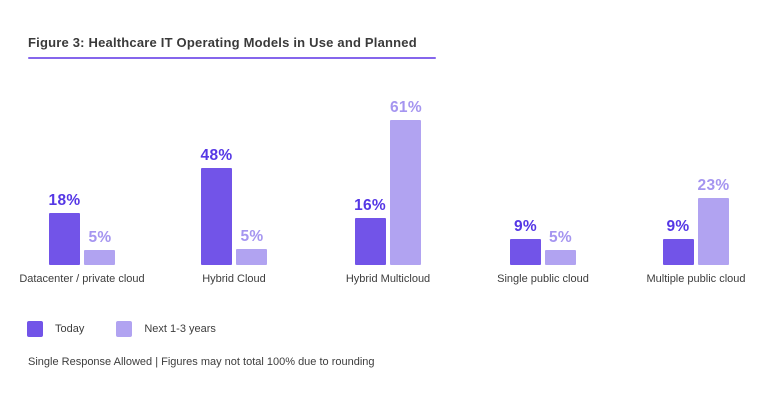 The height and width of the screenshot is (406, 768). I want to click on category-label: Hybrid Cloud, so click(234, 279).